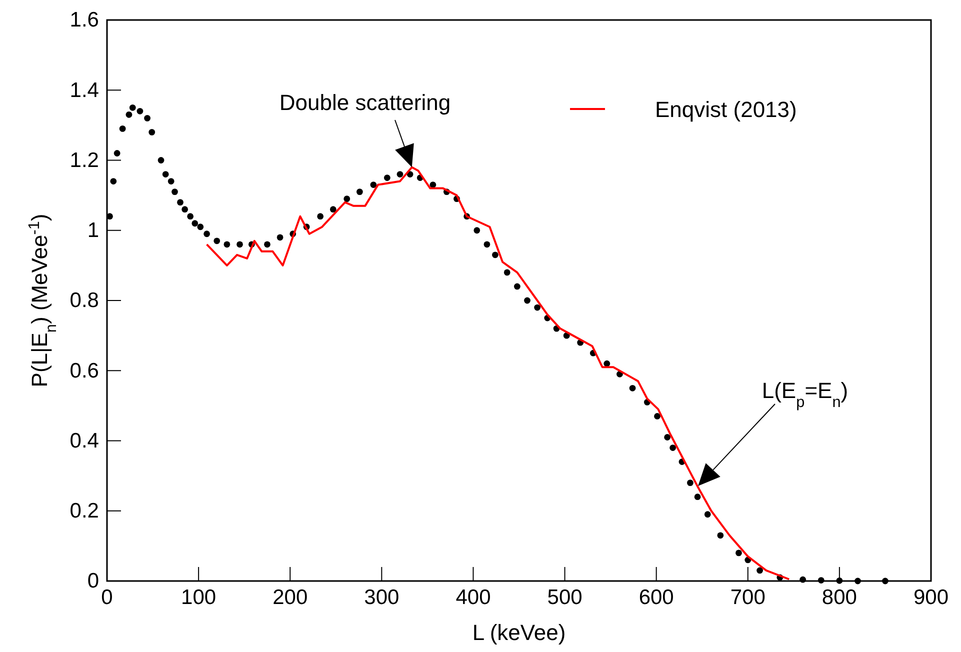  Describe the element at coordinates (84, 511) in the screenshot. I see `y-tick-label: 0.2` at that location.